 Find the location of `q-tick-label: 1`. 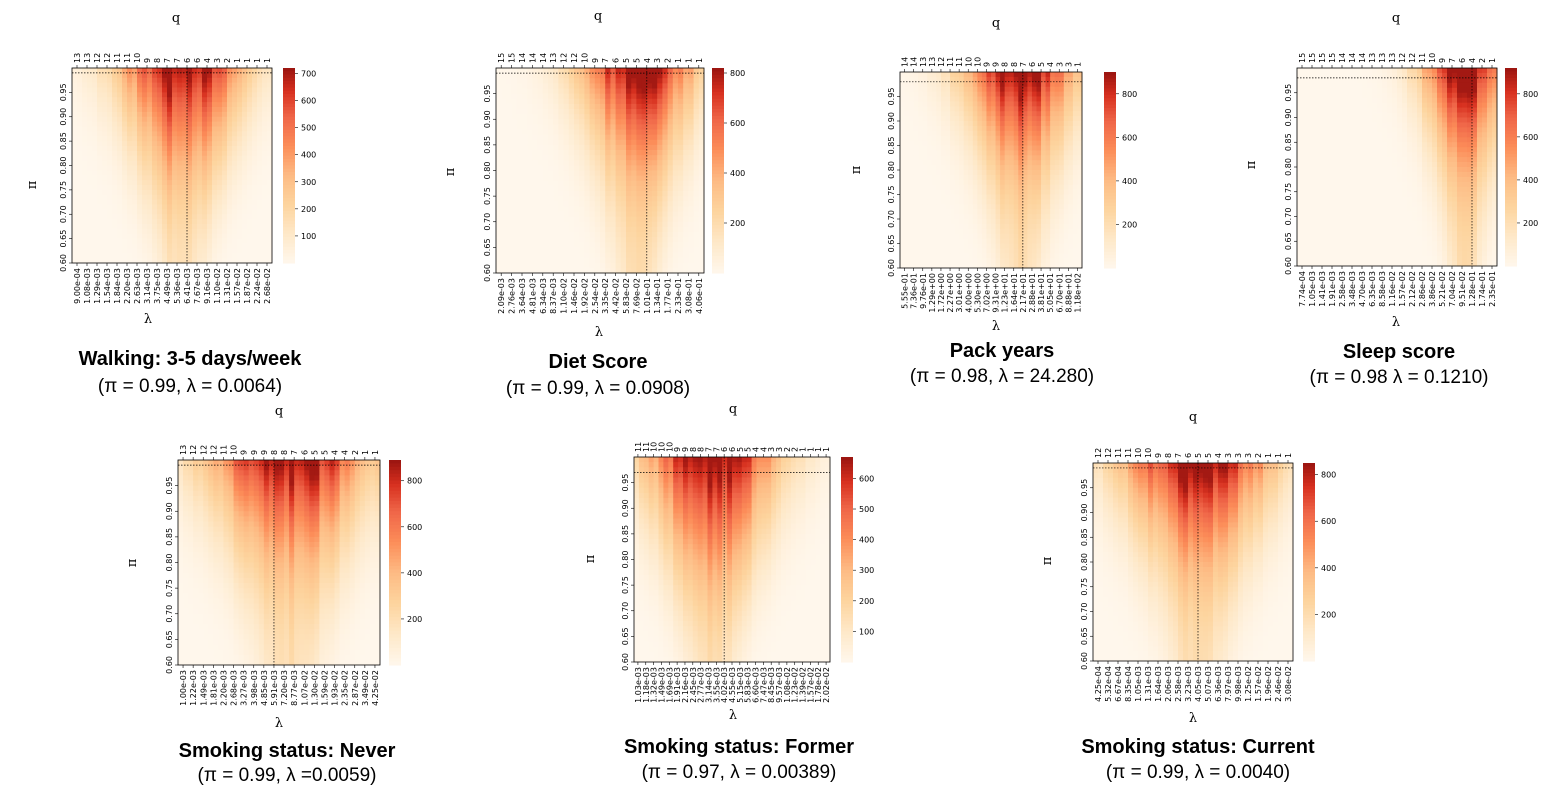

q-tick-label: 1 is located at coordinates (237, 60).